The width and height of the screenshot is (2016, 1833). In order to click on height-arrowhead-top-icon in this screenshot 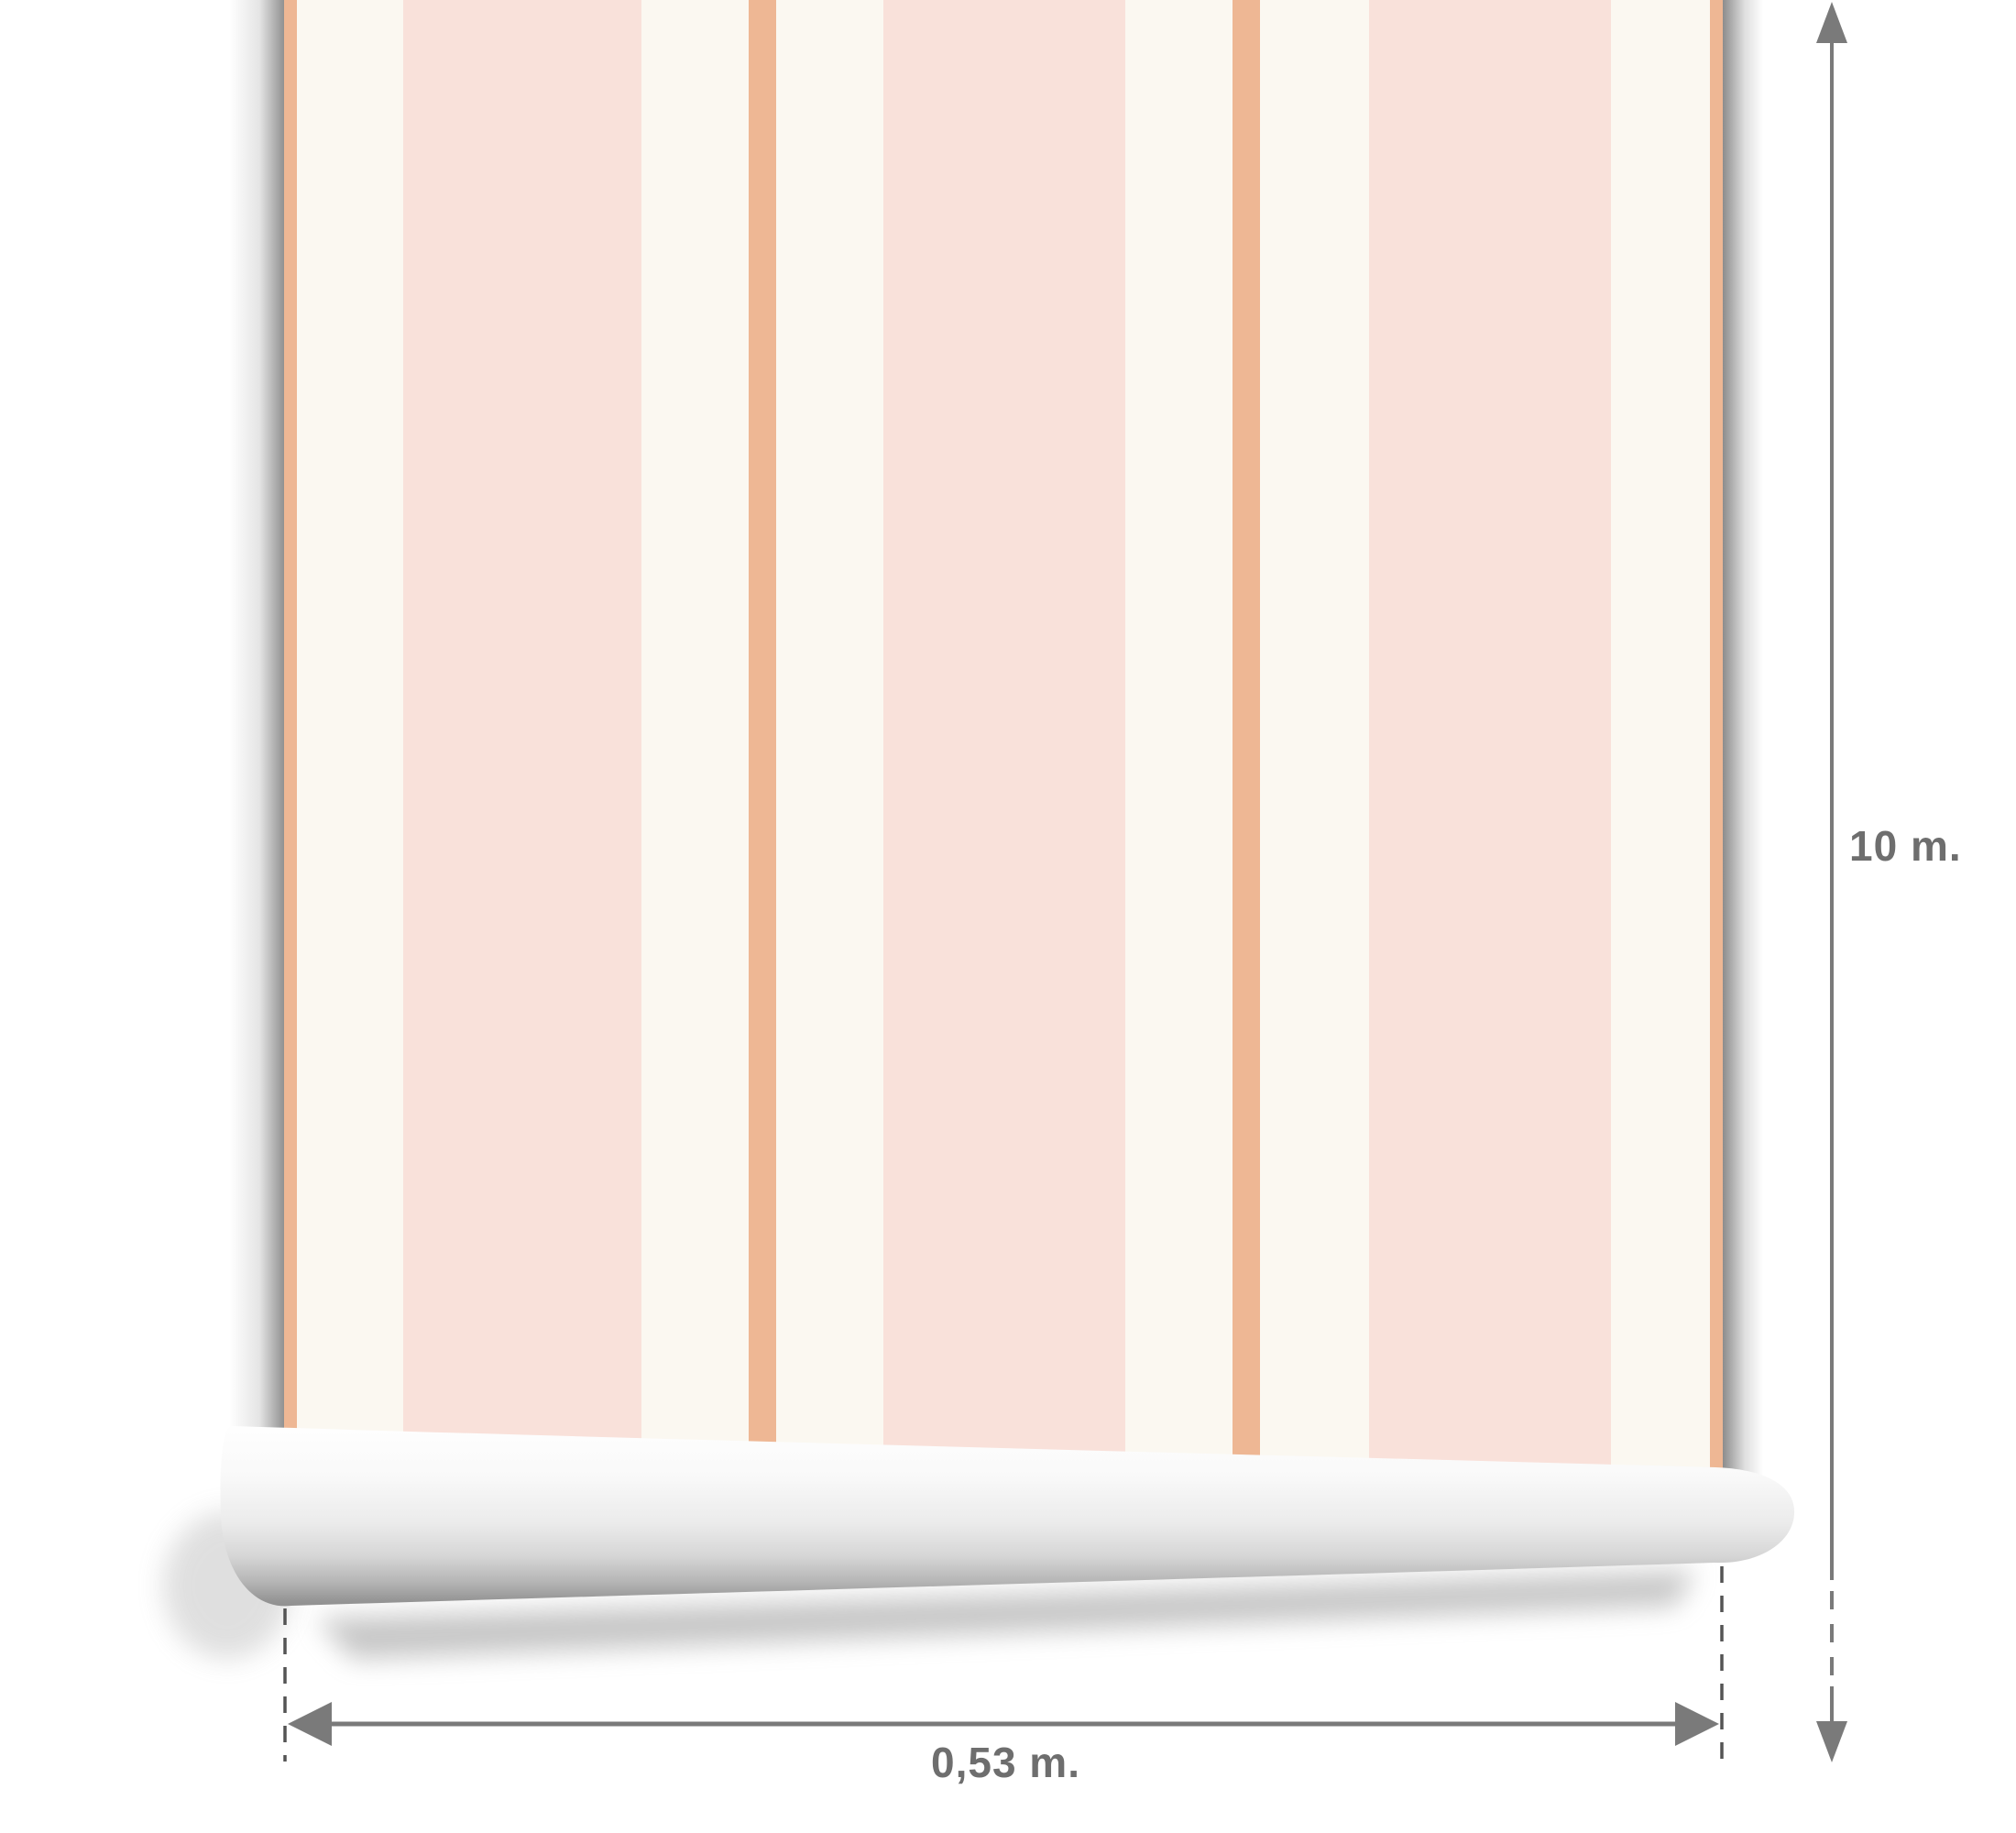, I will do `click(1831, 22)`.